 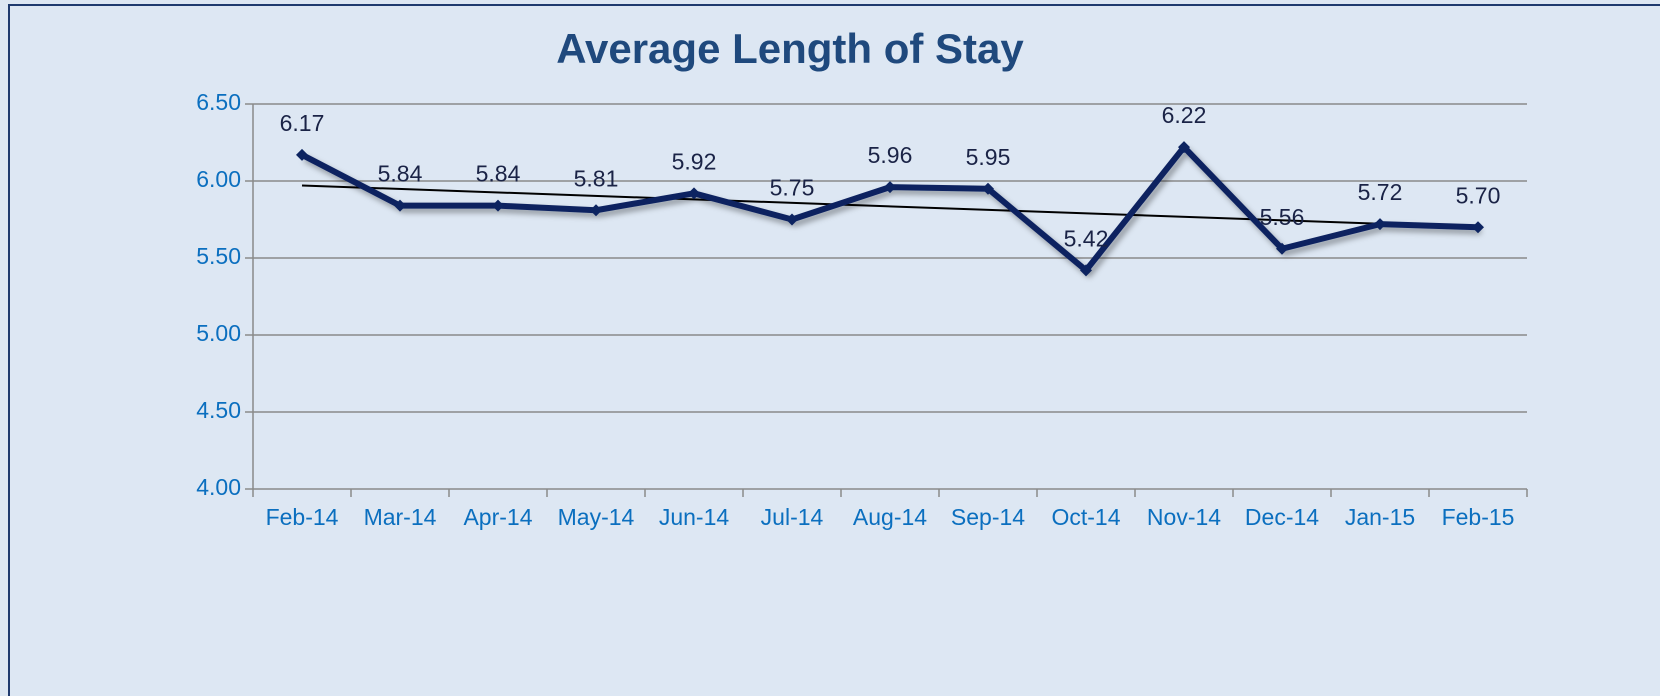 What do you see at coordinates (1380, 192) in the screenshot?
I see `data-label: 5.72` at bounding box center [1380, 192].